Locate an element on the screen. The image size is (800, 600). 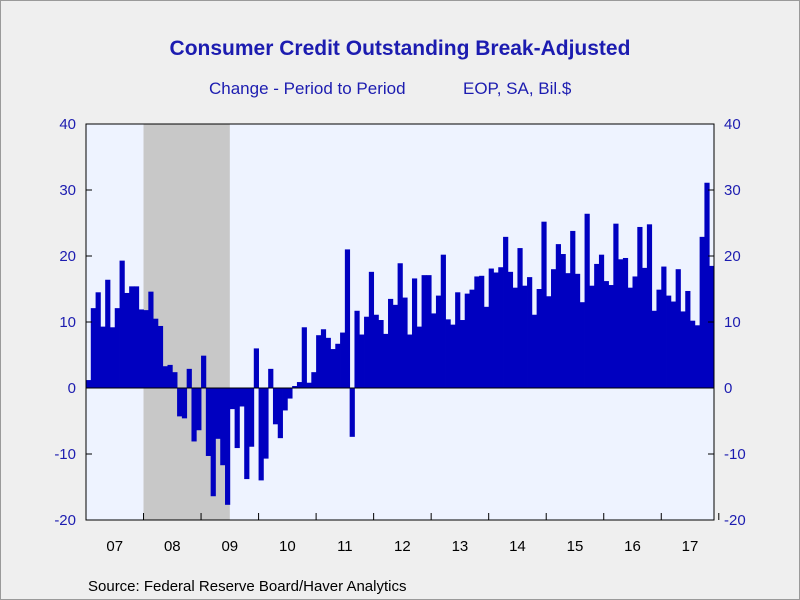
x-tick-label: 14 is located at coordinates (517, 546).